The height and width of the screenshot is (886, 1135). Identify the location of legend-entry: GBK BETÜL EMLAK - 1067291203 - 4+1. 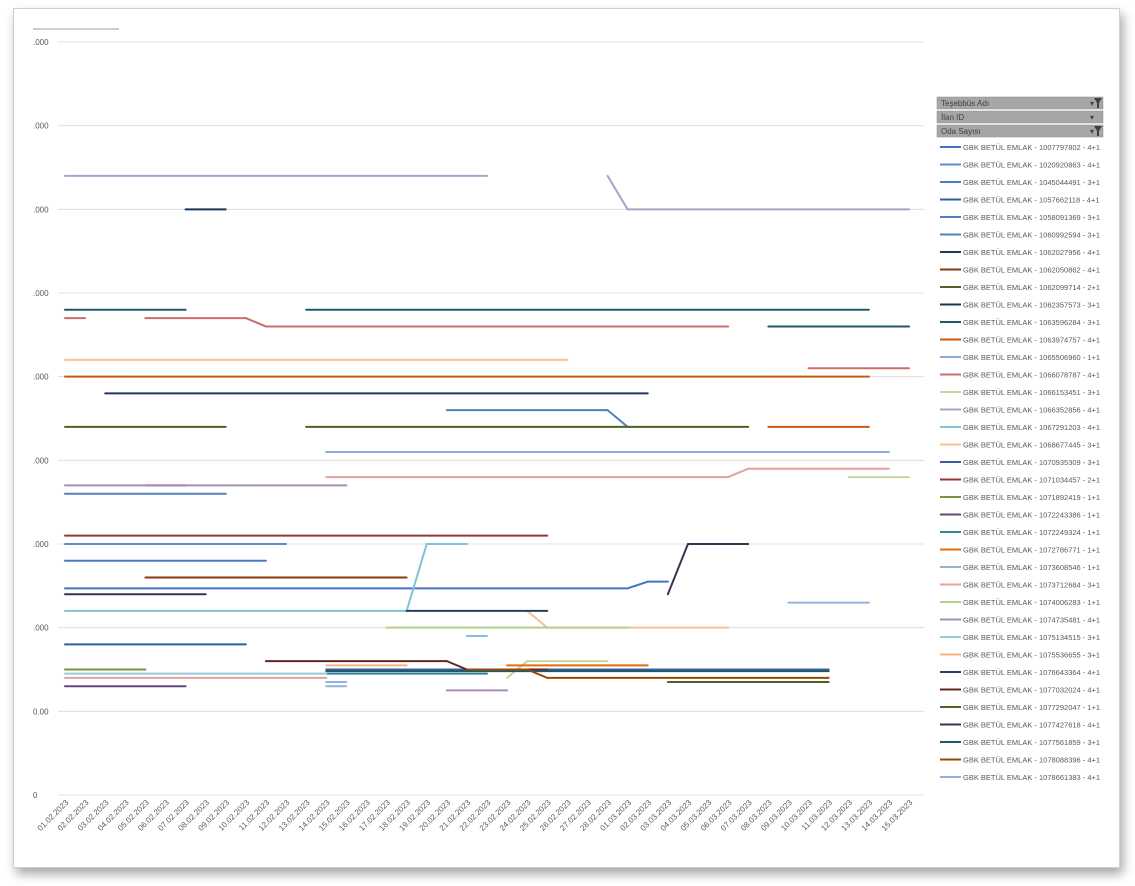
(1020, 427).